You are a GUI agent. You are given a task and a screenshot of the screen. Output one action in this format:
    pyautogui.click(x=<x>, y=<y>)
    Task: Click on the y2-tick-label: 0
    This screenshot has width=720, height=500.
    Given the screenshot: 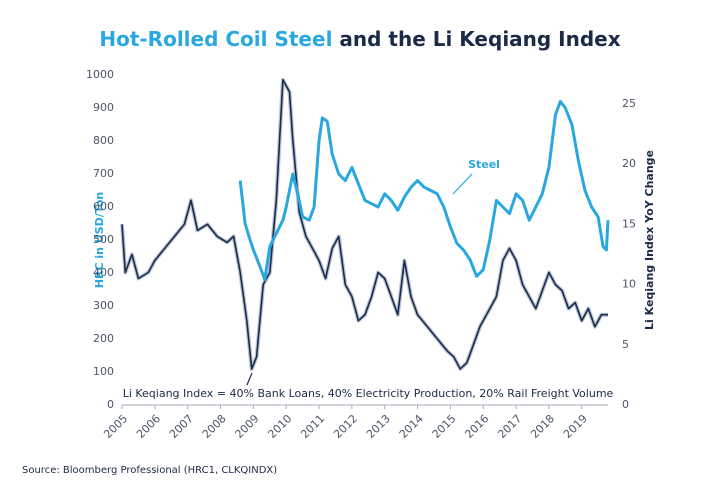 What is the action you would take?
    pyautogui.click(x=625, y=404)
    